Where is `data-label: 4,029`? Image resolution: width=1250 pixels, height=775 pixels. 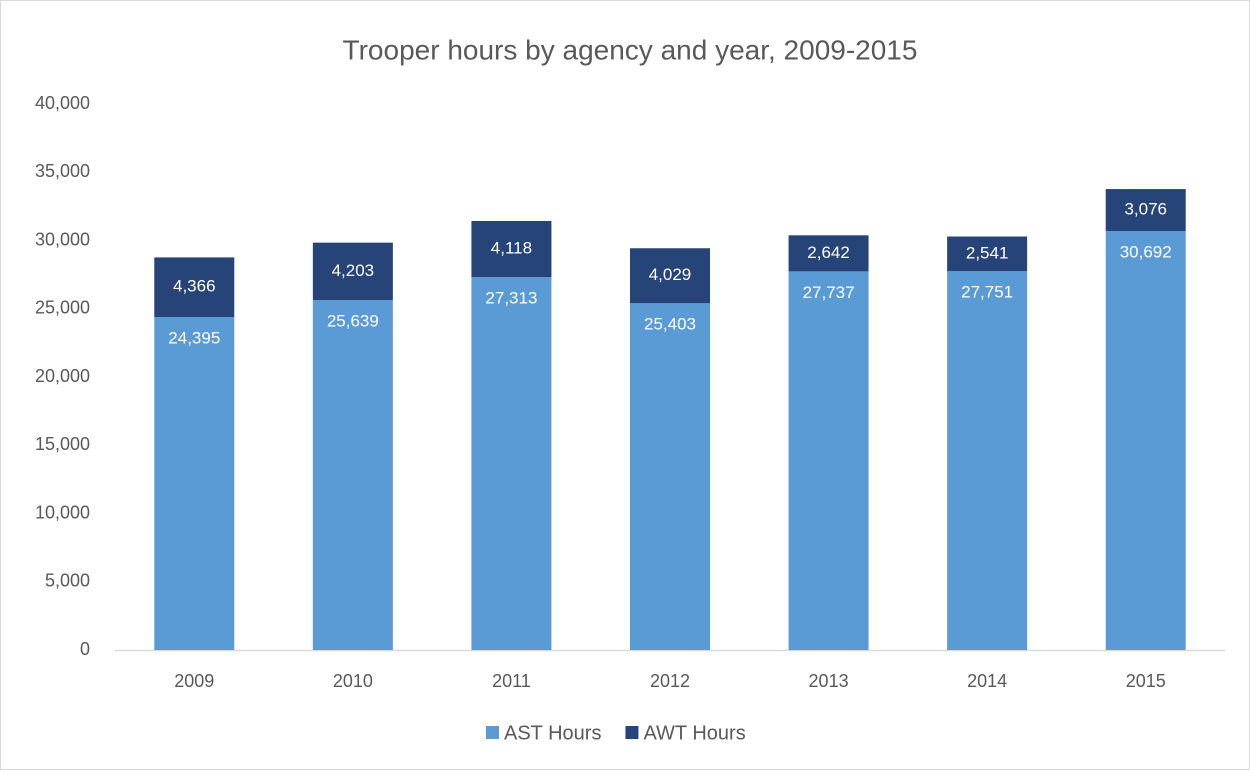
data-label: 4,029 is located at coordinates (670, 274).